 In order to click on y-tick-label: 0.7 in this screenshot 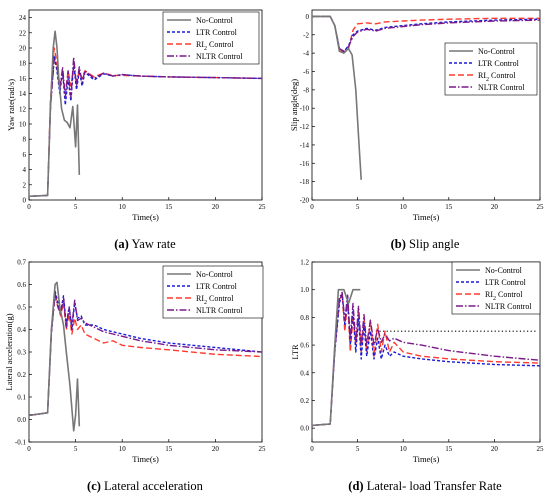, I will do `click(21, 263)`.